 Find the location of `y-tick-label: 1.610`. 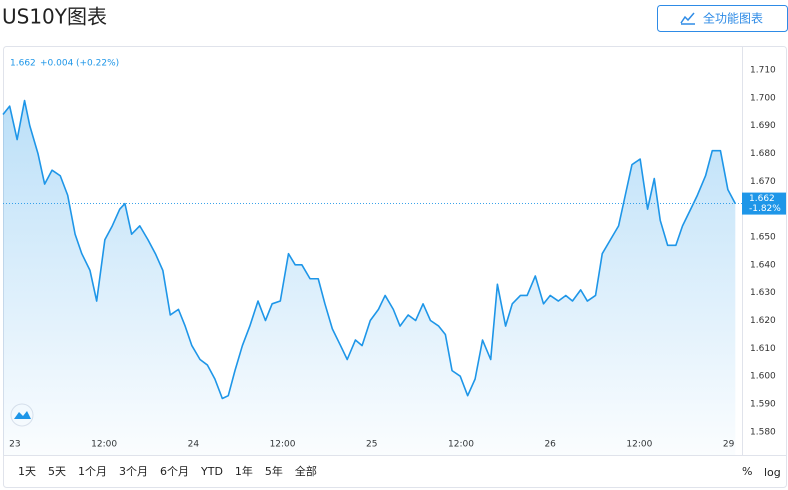

y-tick-label: 1.610 is located at coordinates (763, 349).